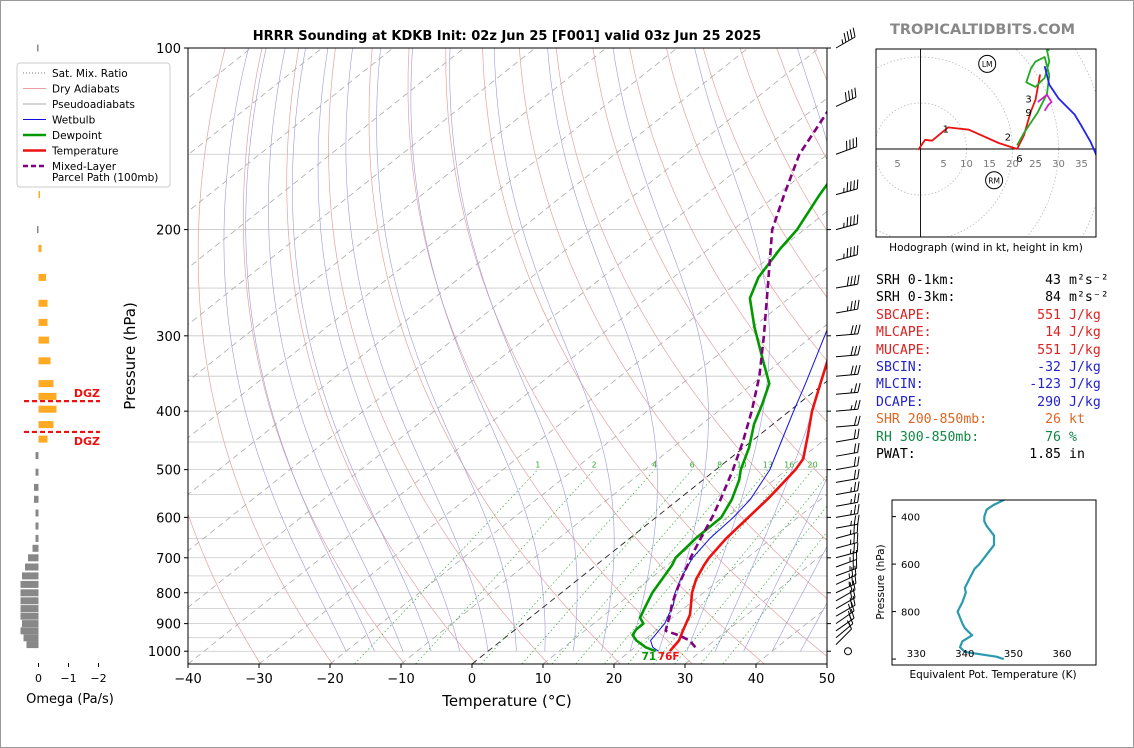  Describe the element at coordinates (669, 657) in the screenshot. I see `surface-temperature-label: 76F` at that location.